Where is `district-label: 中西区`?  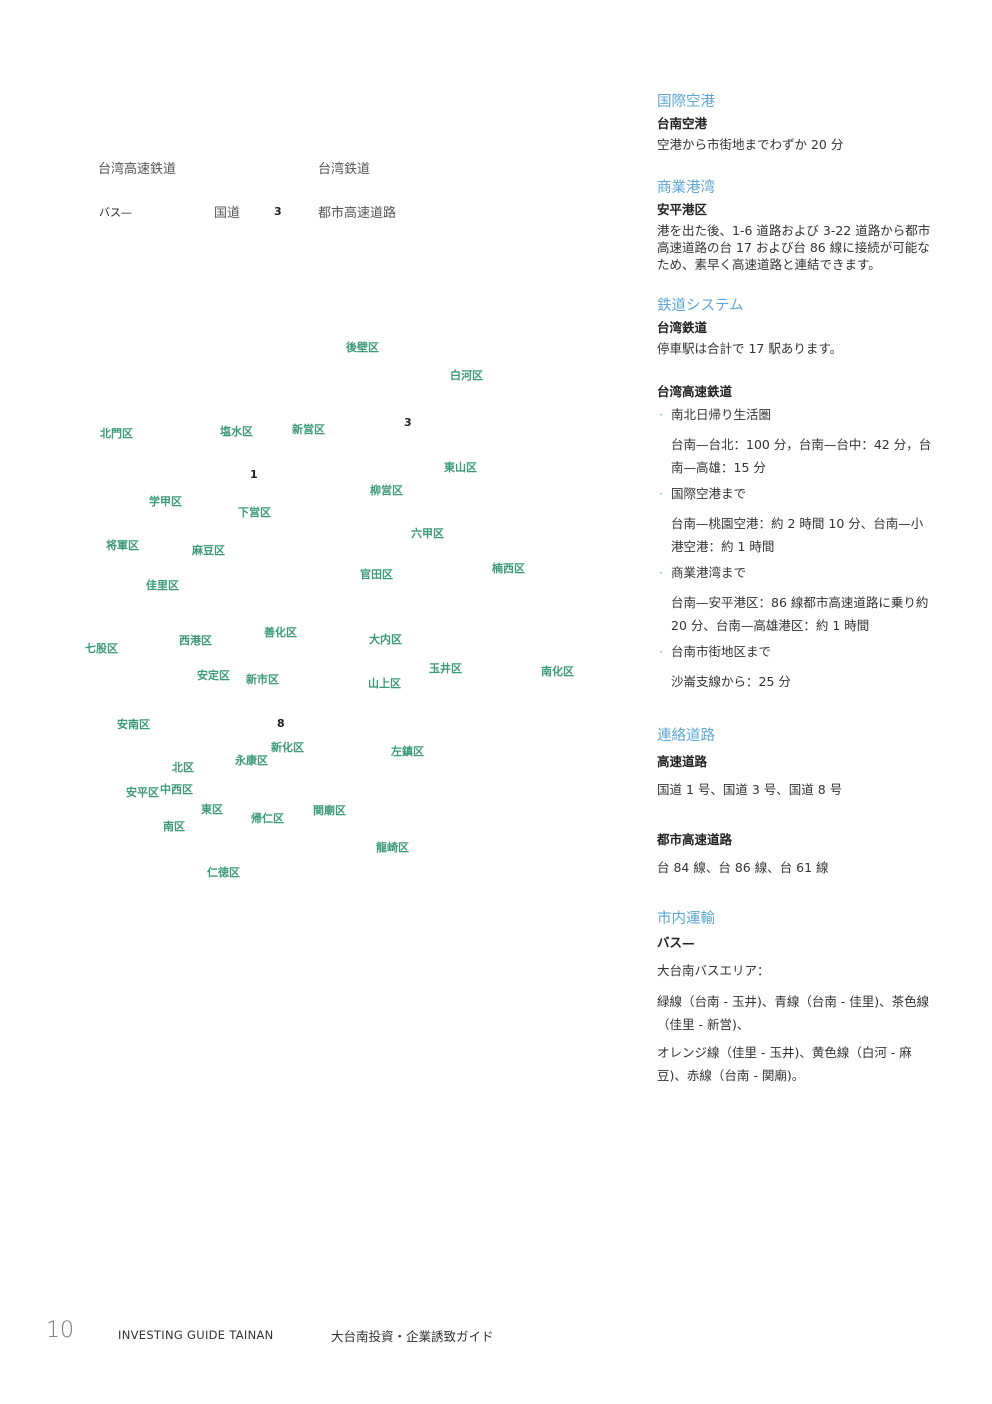 district-label: 中西区 is located at coordinates (176, 789).